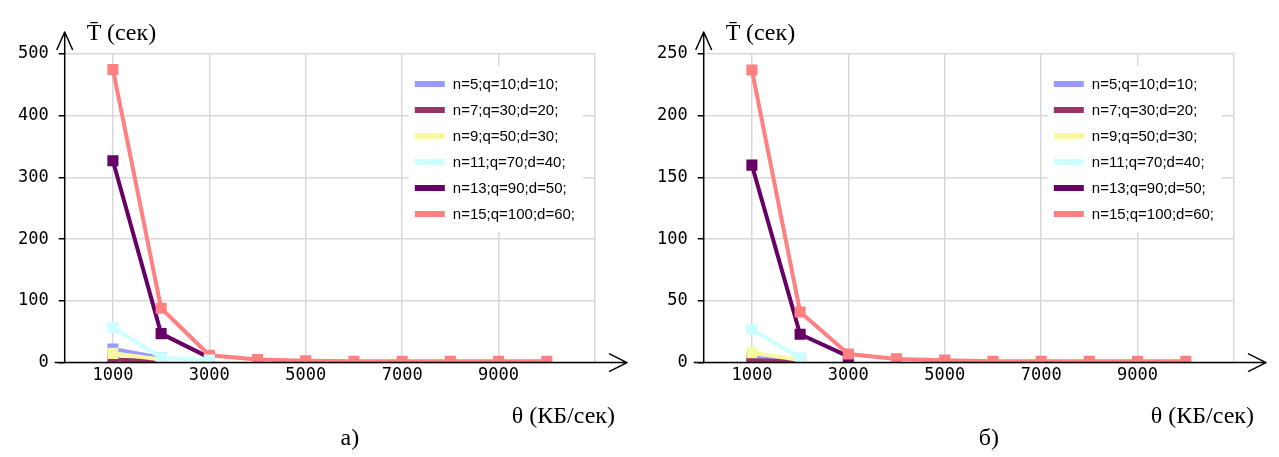 This screenshot has height=457, width=1279. I want to click on y-tick-label: 300, so click(33, 175).